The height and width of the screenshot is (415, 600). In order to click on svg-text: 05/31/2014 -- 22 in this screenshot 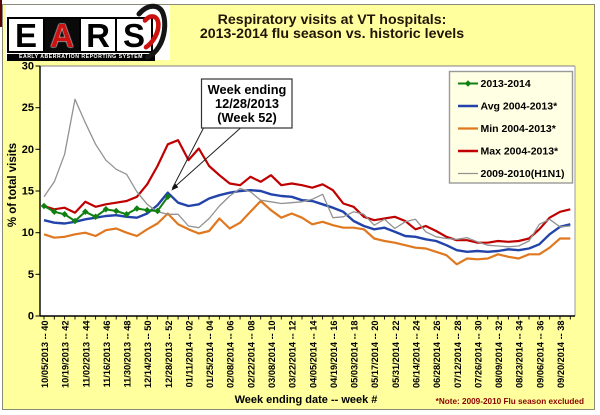, I will do `click(396, 354)`.